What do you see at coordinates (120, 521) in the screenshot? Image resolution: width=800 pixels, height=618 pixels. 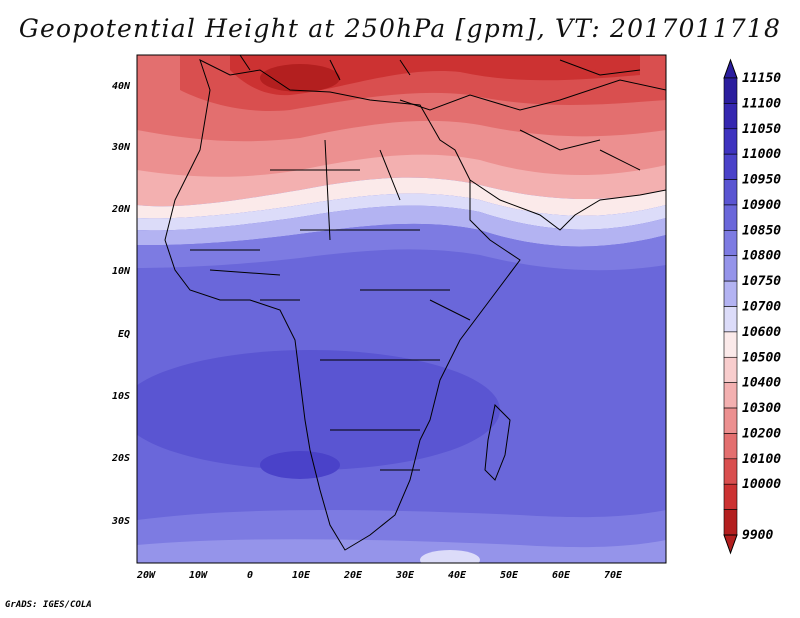 I see `lat-tick-label: 30S` at bounding box center [120, 521].